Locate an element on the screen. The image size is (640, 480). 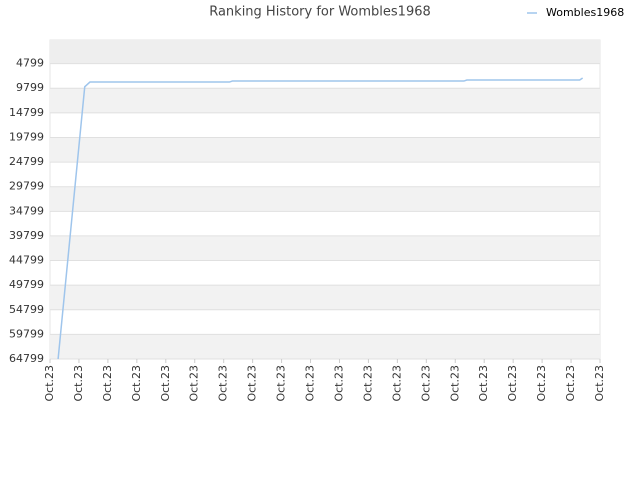
y-tick-label: 49799 is located at coordinates (26, 284).